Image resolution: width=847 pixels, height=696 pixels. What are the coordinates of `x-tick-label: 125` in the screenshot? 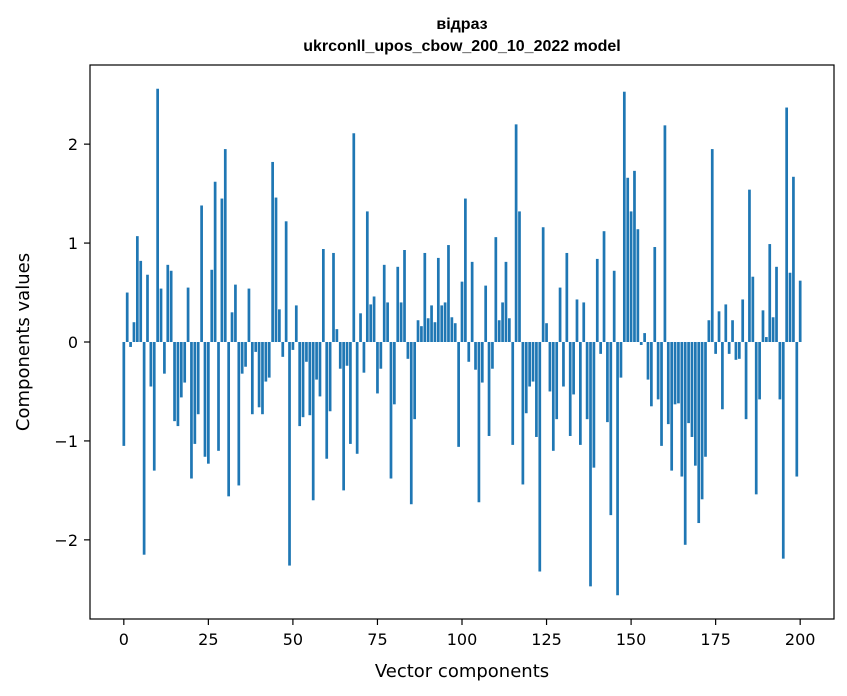 It's located at (546, 639).